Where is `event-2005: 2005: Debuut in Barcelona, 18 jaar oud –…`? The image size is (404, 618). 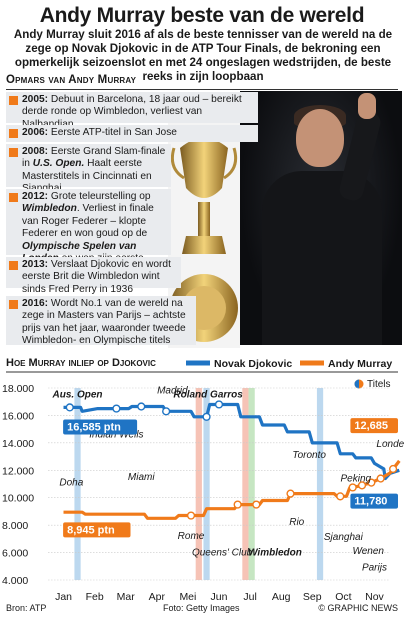 event-2005: 2005: Debuut in Barcelona, 18 jaar oud –… is located at coordinates (132, 111).